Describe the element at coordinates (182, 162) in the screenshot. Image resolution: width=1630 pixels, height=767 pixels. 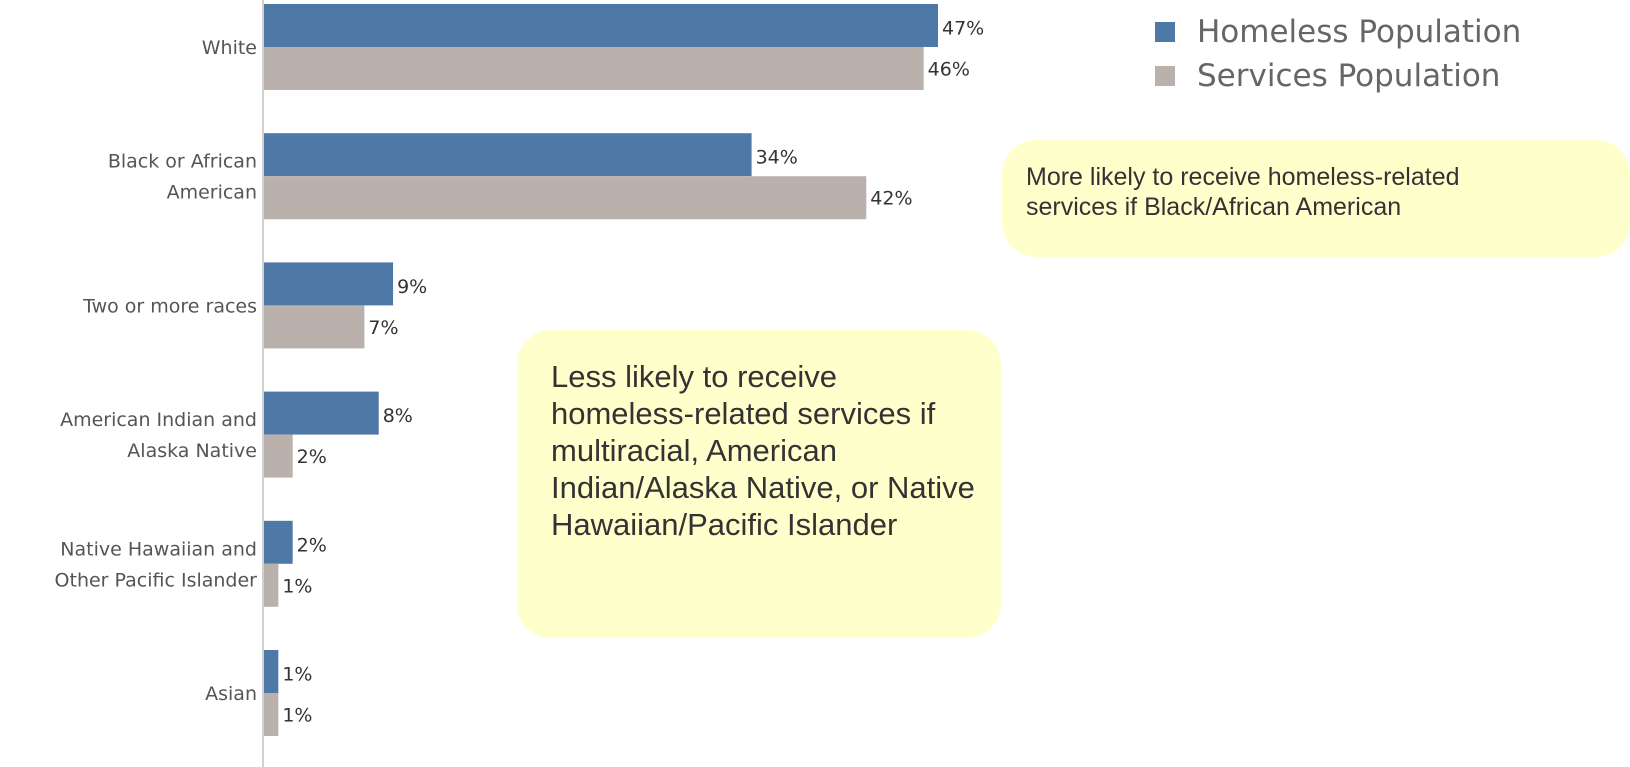
I see `category-label: Black or African` at that location.